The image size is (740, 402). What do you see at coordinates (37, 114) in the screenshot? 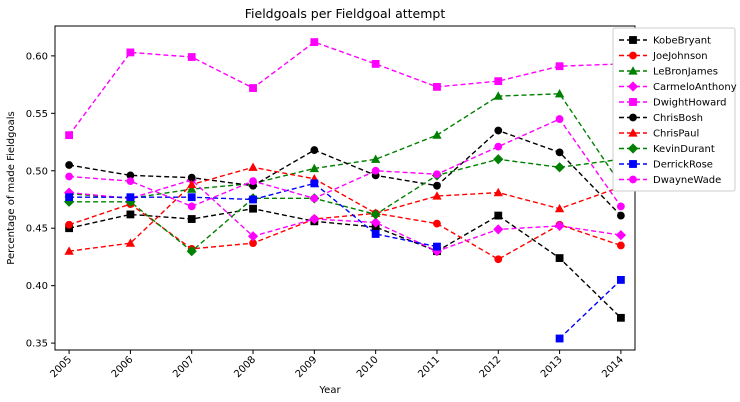
I see `y-tick-label: 0.55` at bounding box center [37, 114].